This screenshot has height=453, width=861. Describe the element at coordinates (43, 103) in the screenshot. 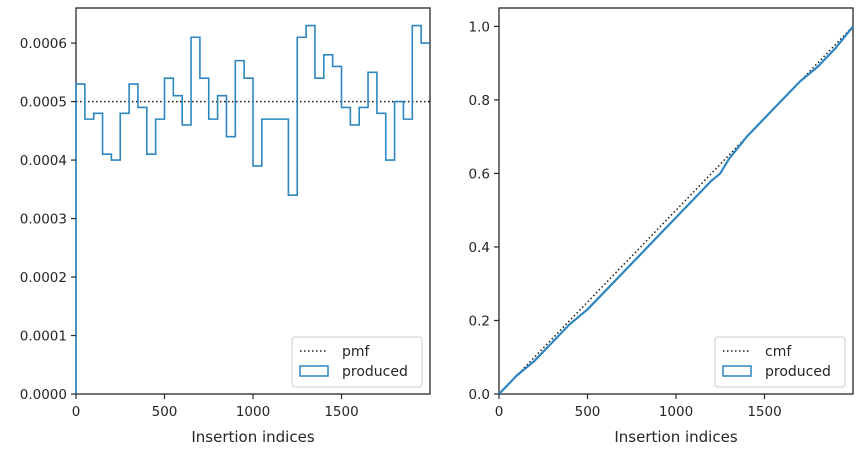

I see `y-tick-label: 0.0005` at that location.